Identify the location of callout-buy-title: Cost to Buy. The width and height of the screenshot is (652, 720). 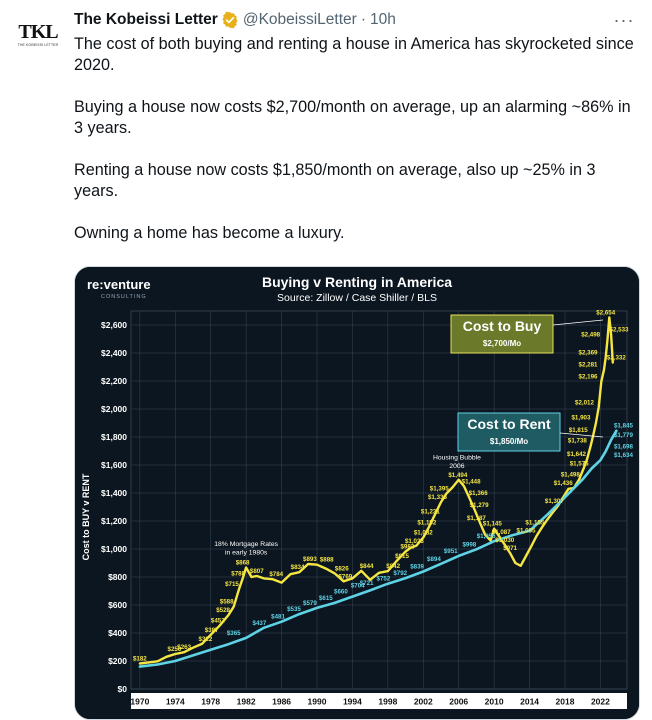
(502, 326).